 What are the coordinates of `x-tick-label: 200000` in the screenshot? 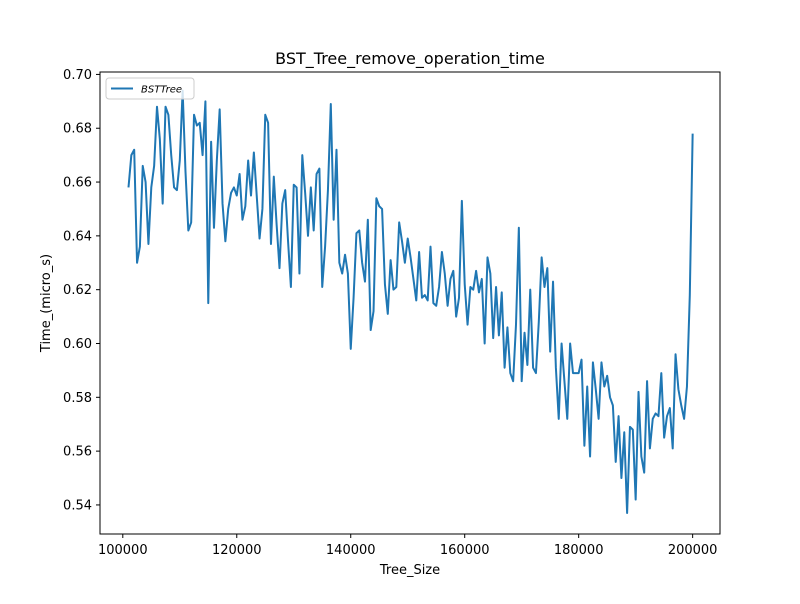 It's located at (693, 550).